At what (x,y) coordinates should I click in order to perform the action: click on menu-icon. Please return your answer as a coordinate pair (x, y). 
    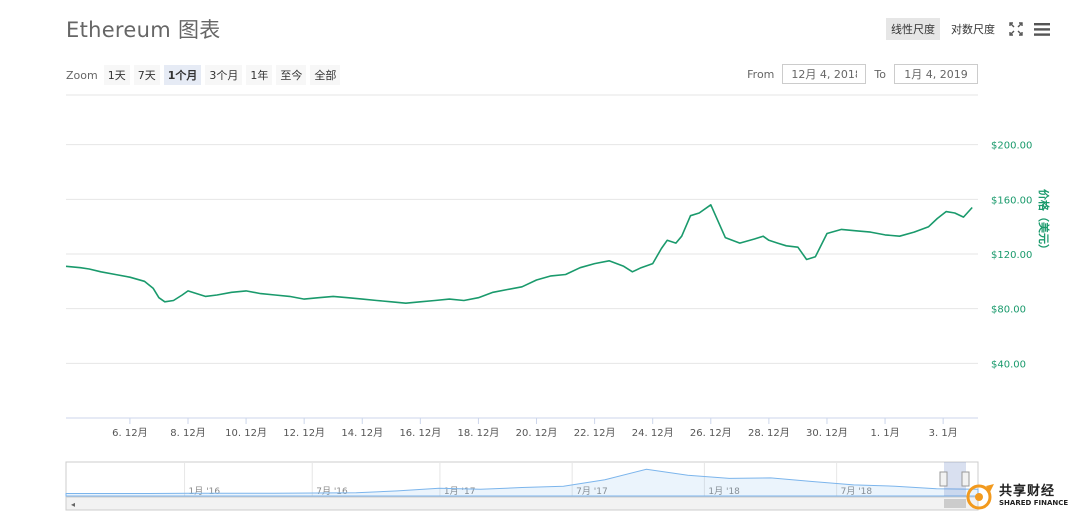
    Looking at the image, I should click on (1042, 29).